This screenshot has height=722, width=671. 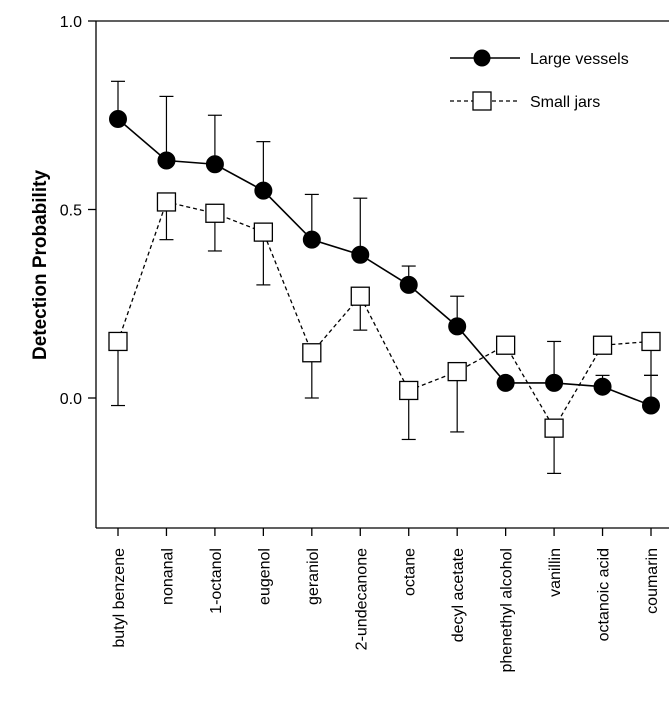 What do you see at coordinates (652, 581) in the screenshot?
I see `x-tick-label: coumarin` at bounding box center [652, 581].